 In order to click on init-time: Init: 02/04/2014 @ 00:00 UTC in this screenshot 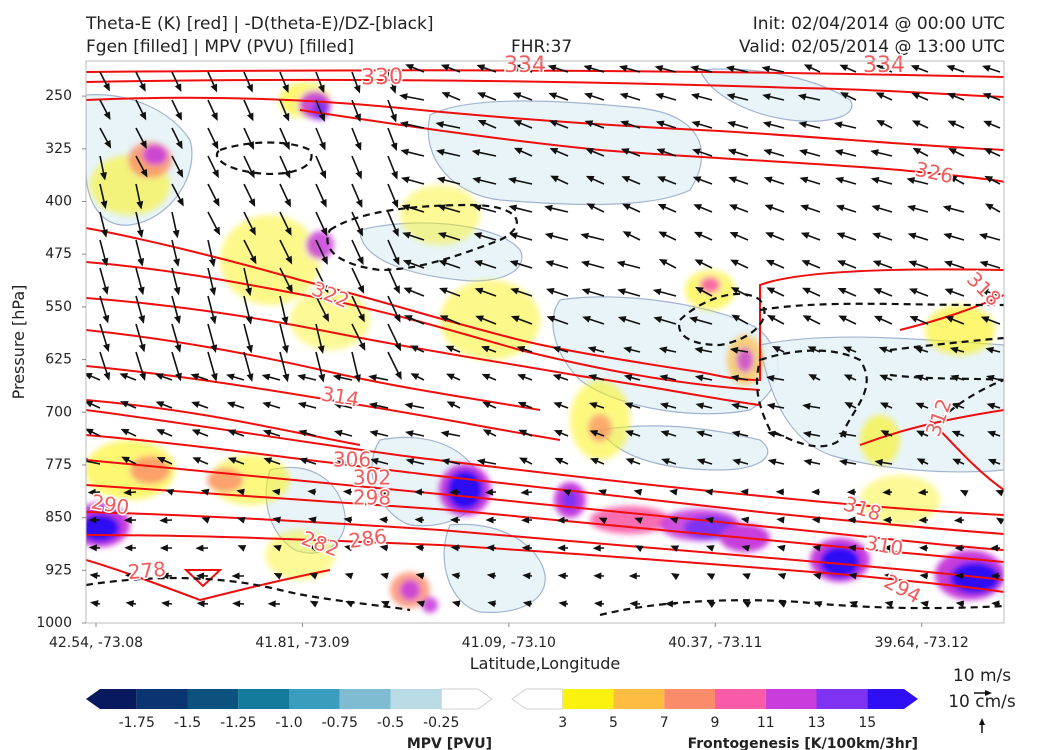, I will do `click(878, 24)`.